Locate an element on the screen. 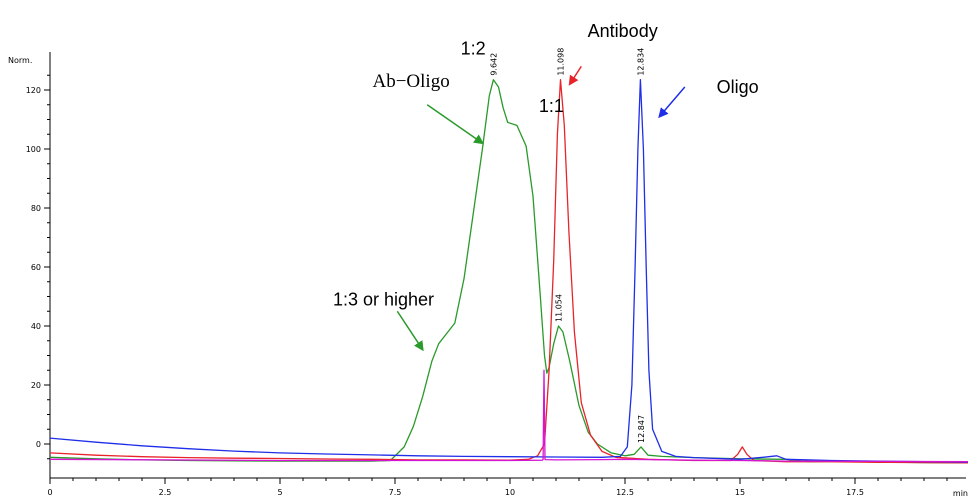 The width and height of the screenshot is (968, 500). y-tick-label: 20 is located at coordinates (36, 385).